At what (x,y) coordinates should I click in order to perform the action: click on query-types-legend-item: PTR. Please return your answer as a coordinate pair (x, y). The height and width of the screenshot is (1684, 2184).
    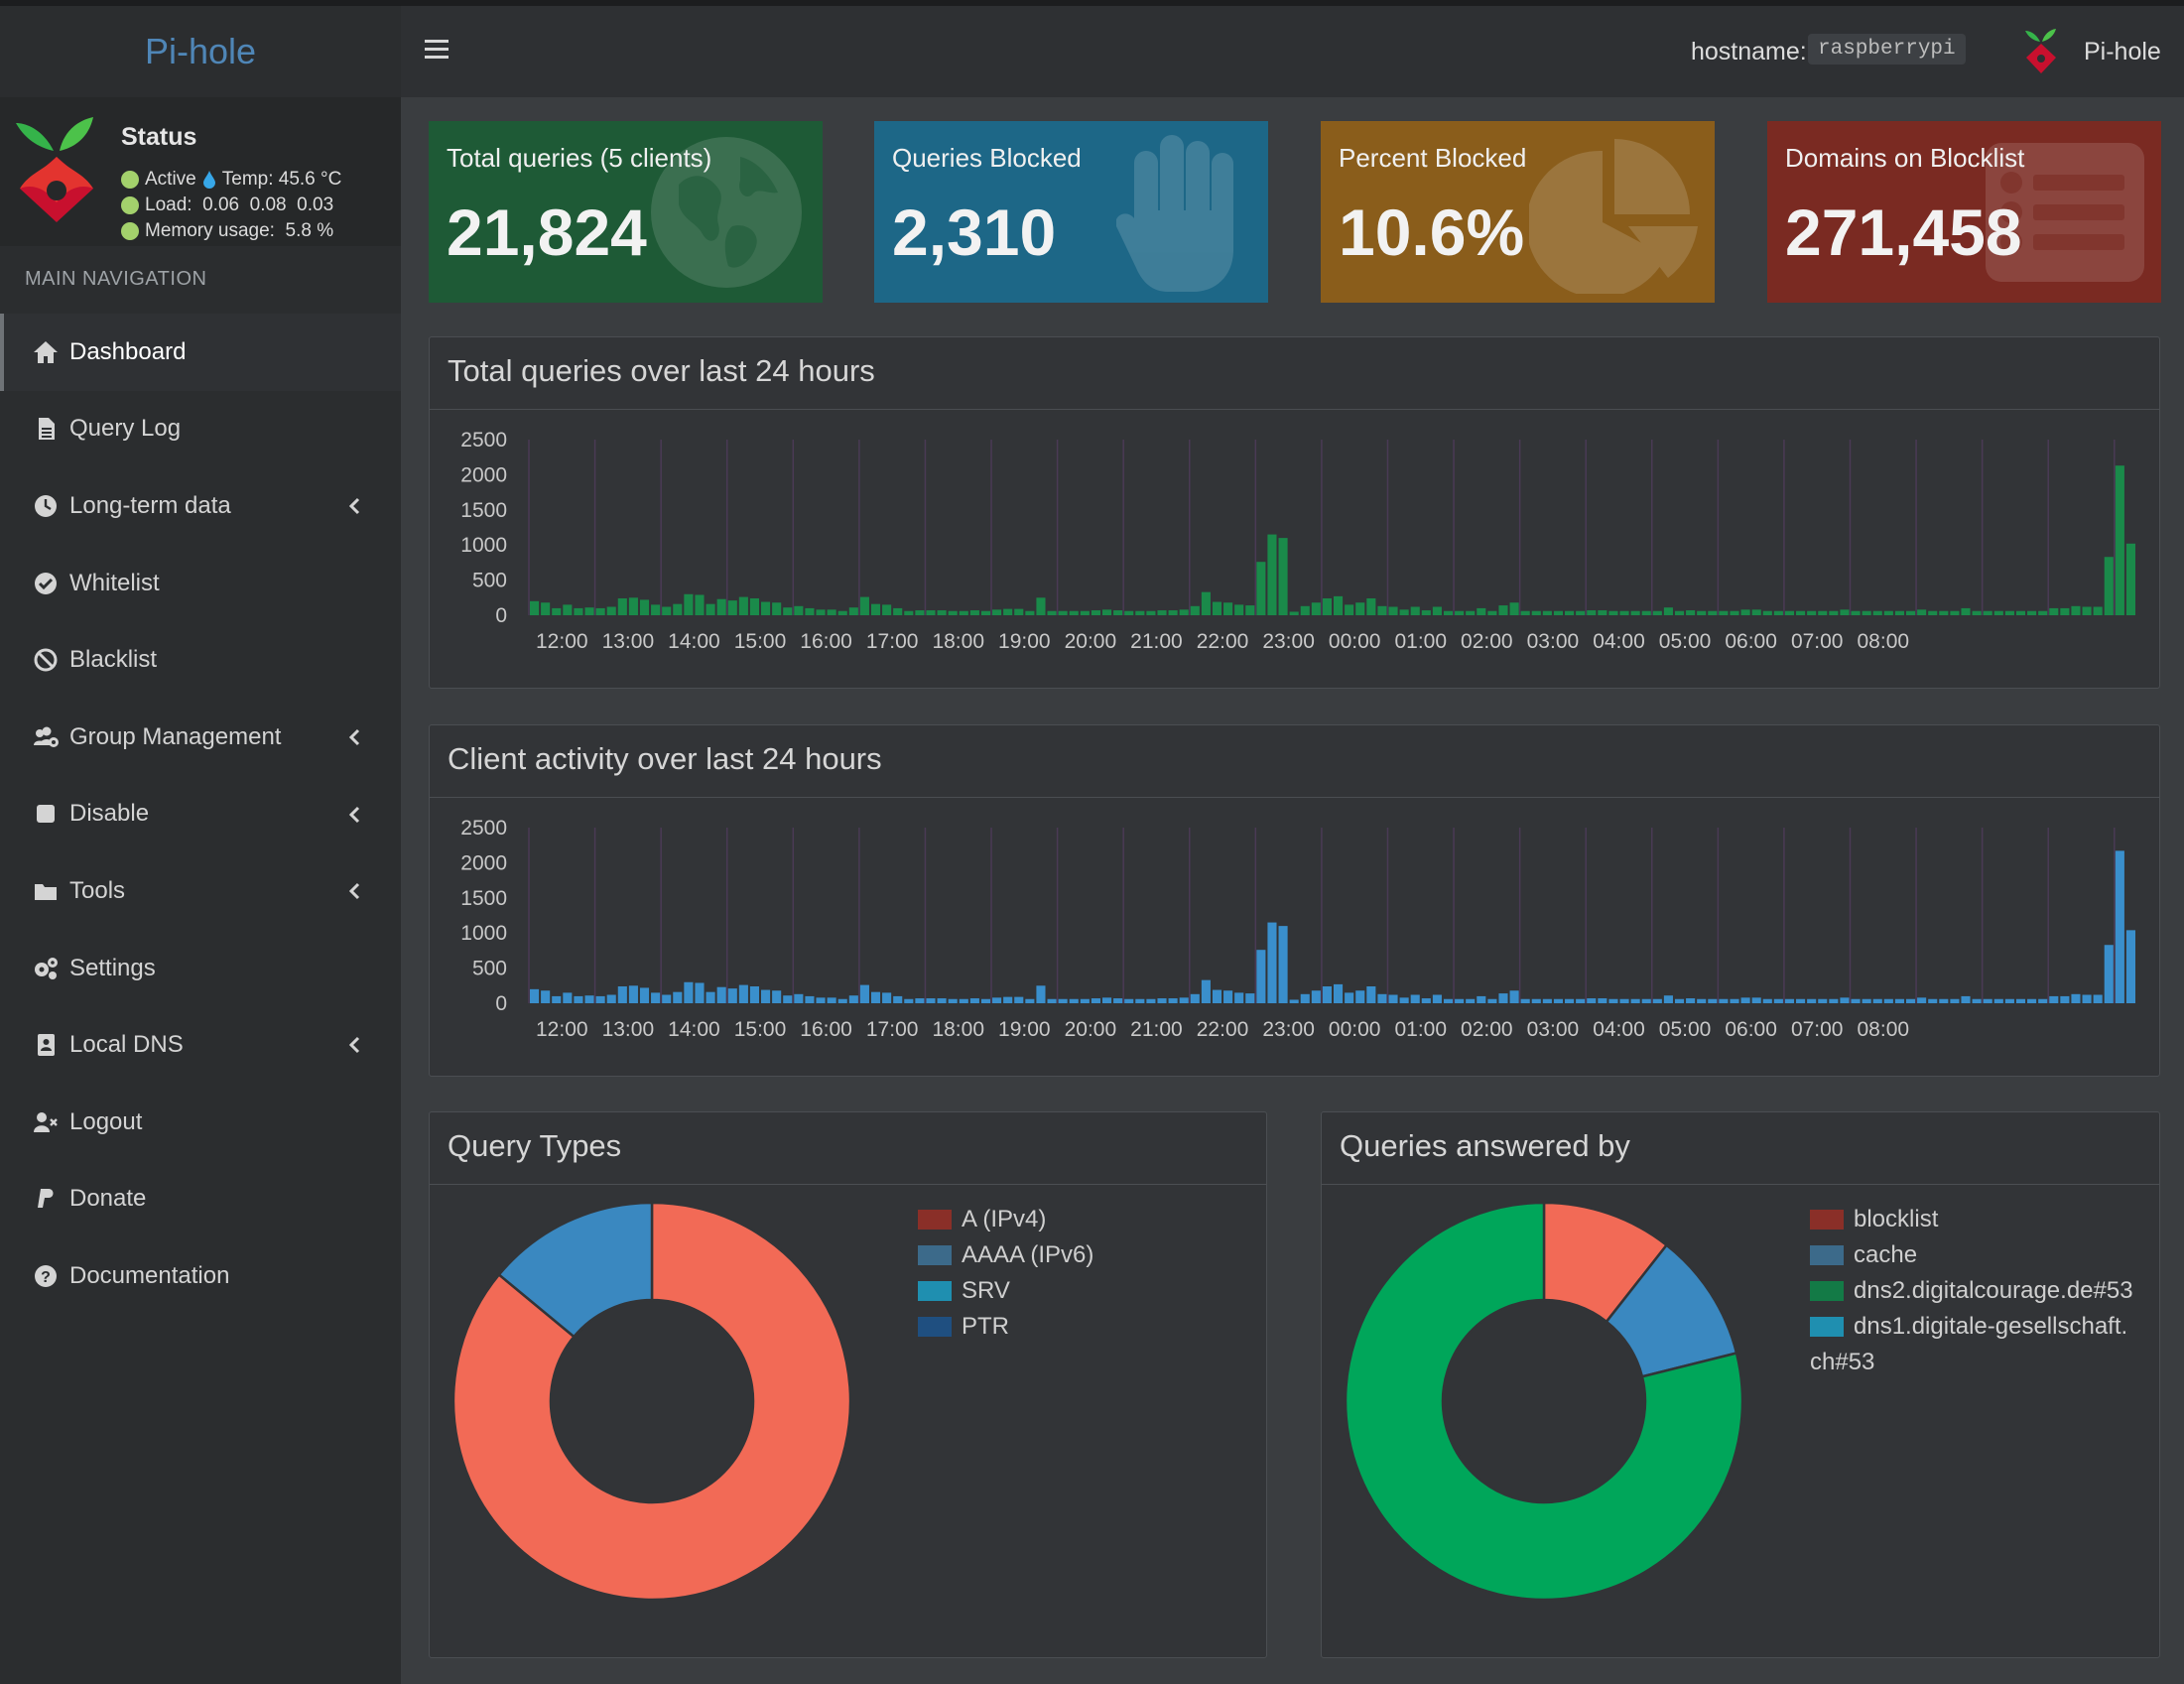
    Looking at the image, I should click on (1005, 1327).